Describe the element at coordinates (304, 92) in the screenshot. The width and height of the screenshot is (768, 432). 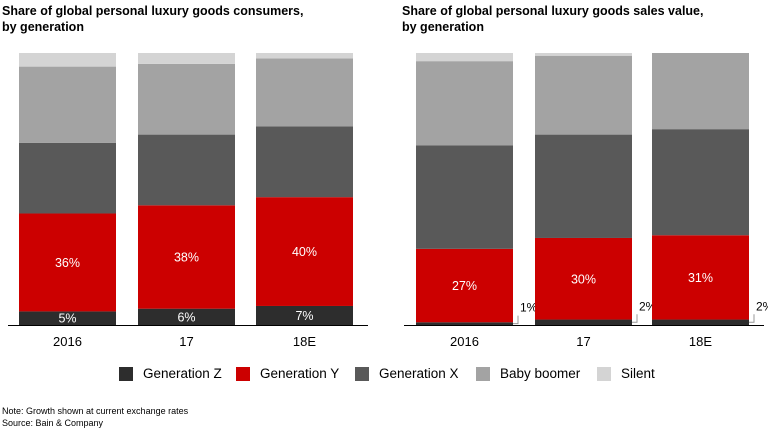
I see `chart-1-bar-18e-baby-boomer` at that location.